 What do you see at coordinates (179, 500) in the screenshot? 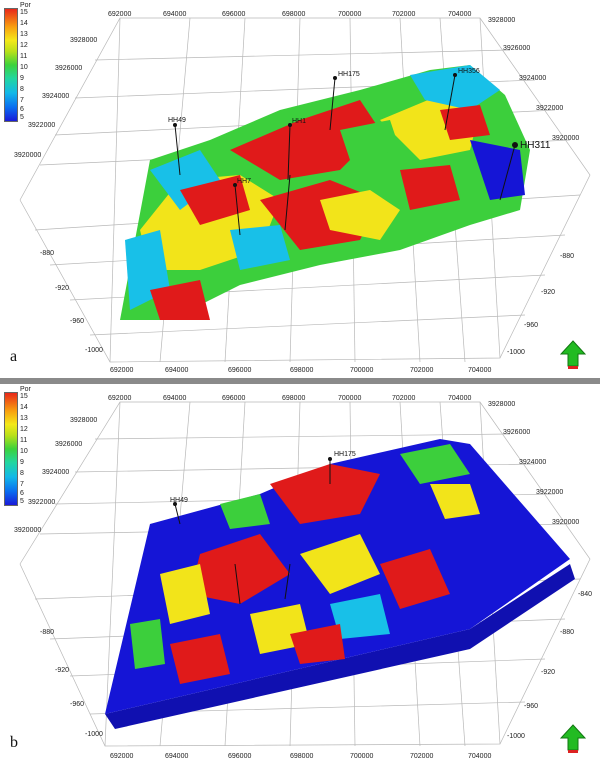
I see `well-label-hh49-b: HH49` at bounding box center [179, 500].